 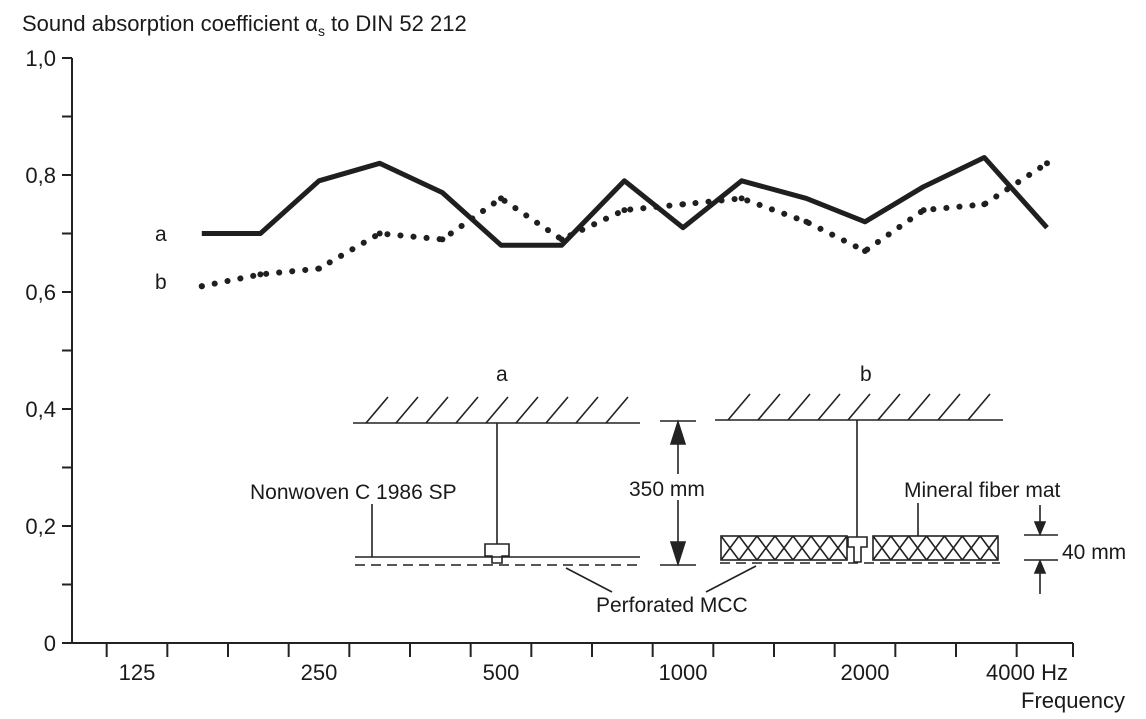 I want to click on y-tick-label: 0,4, so click(x=40, y=409).